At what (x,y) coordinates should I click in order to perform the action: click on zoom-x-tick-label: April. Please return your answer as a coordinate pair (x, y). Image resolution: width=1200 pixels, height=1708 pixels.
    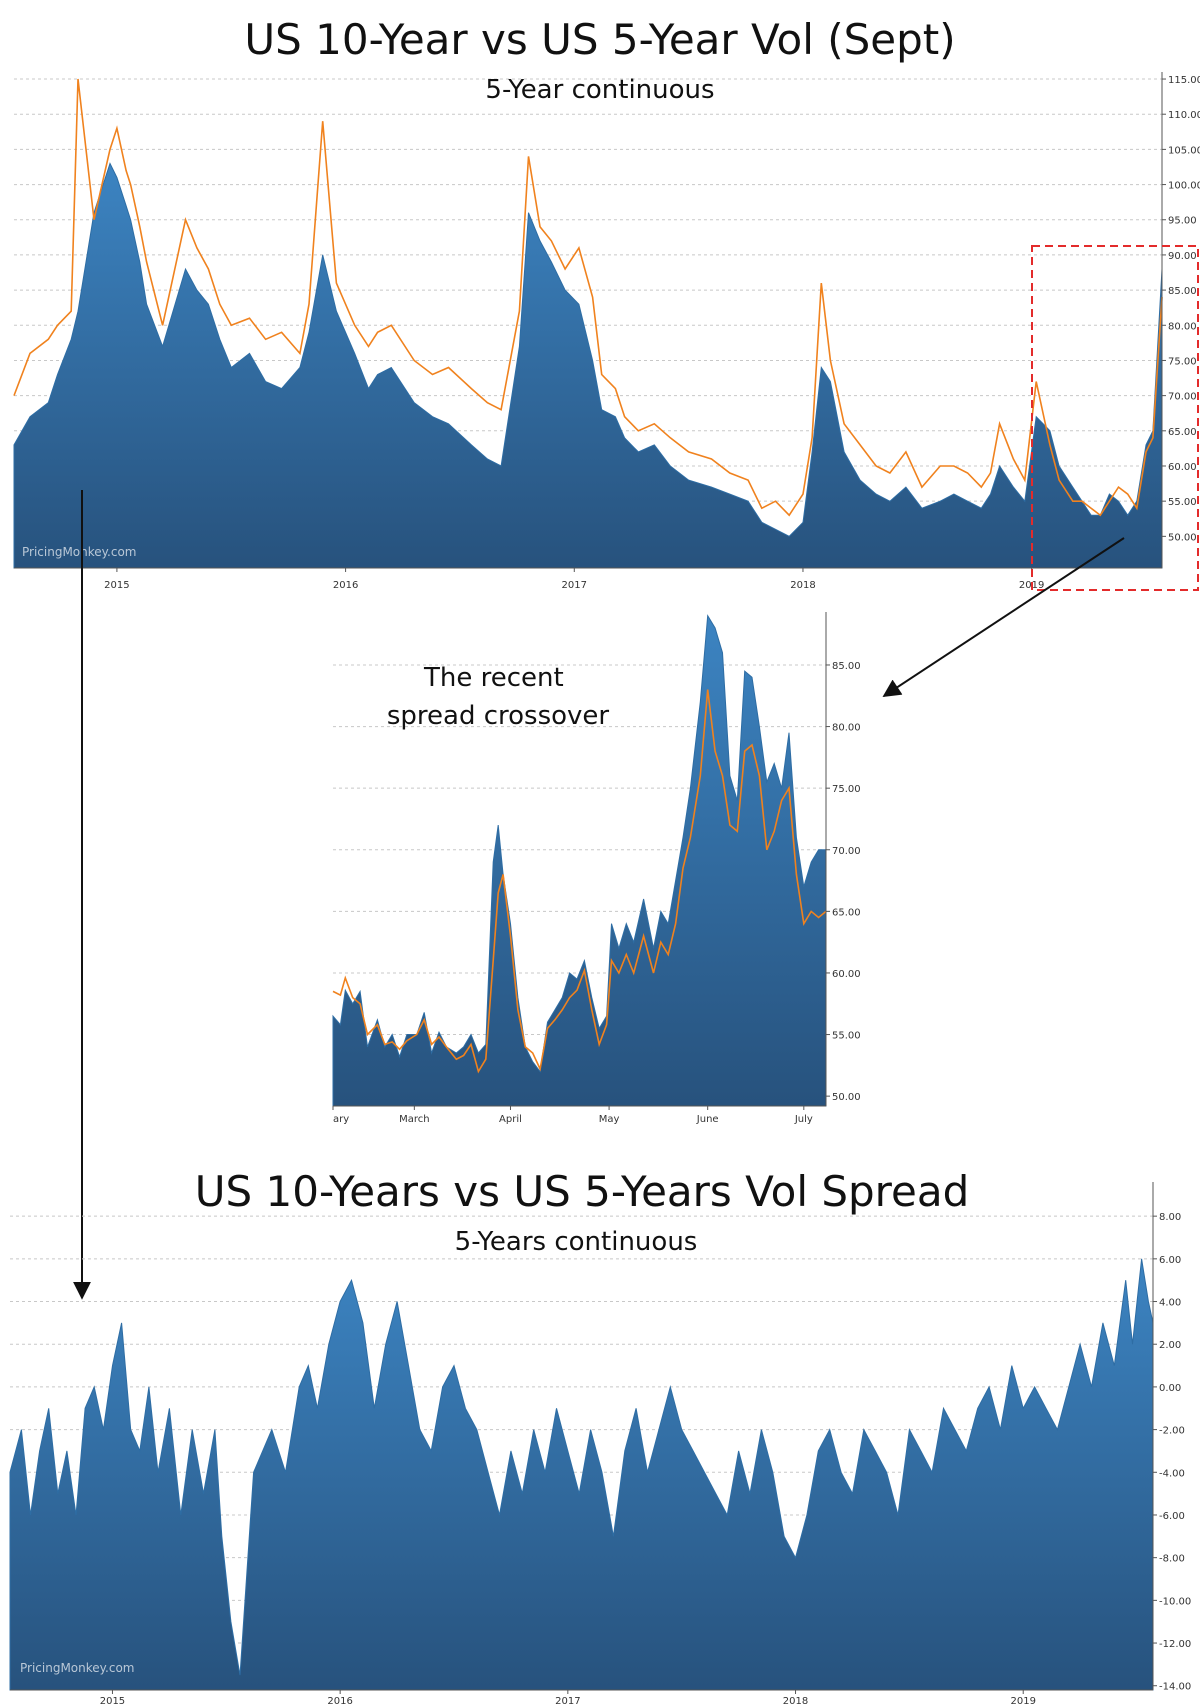
    Looking at the image, I should click on (510, 1119).